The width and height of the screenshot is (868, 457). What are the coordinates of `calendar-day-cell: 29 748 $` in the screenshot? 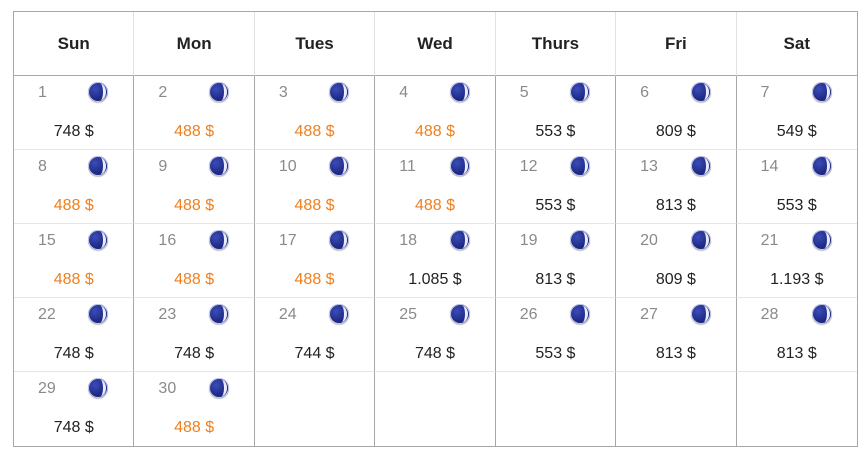 It's located at (74, 409).